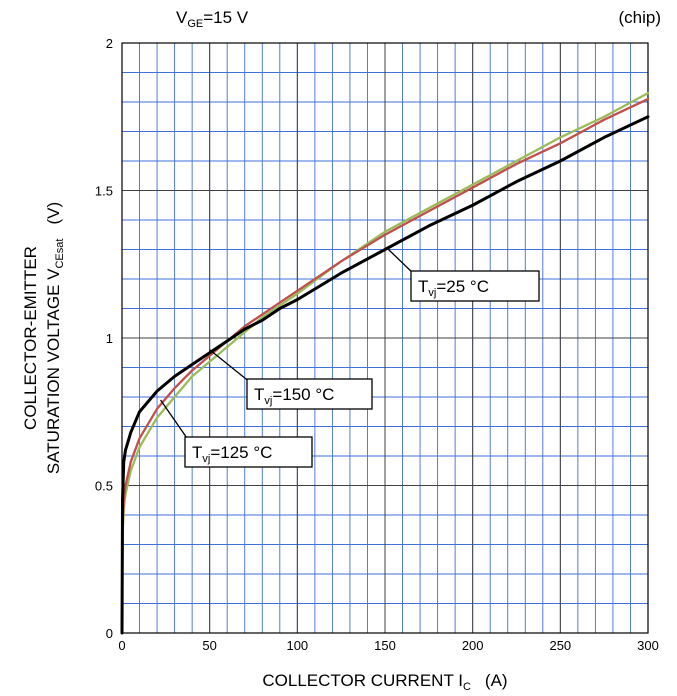  What do you see at coordinates (453, 288) in the screenshot?
I see `callout-label: Tvj=25 °C` at bounding box center [453, 288].